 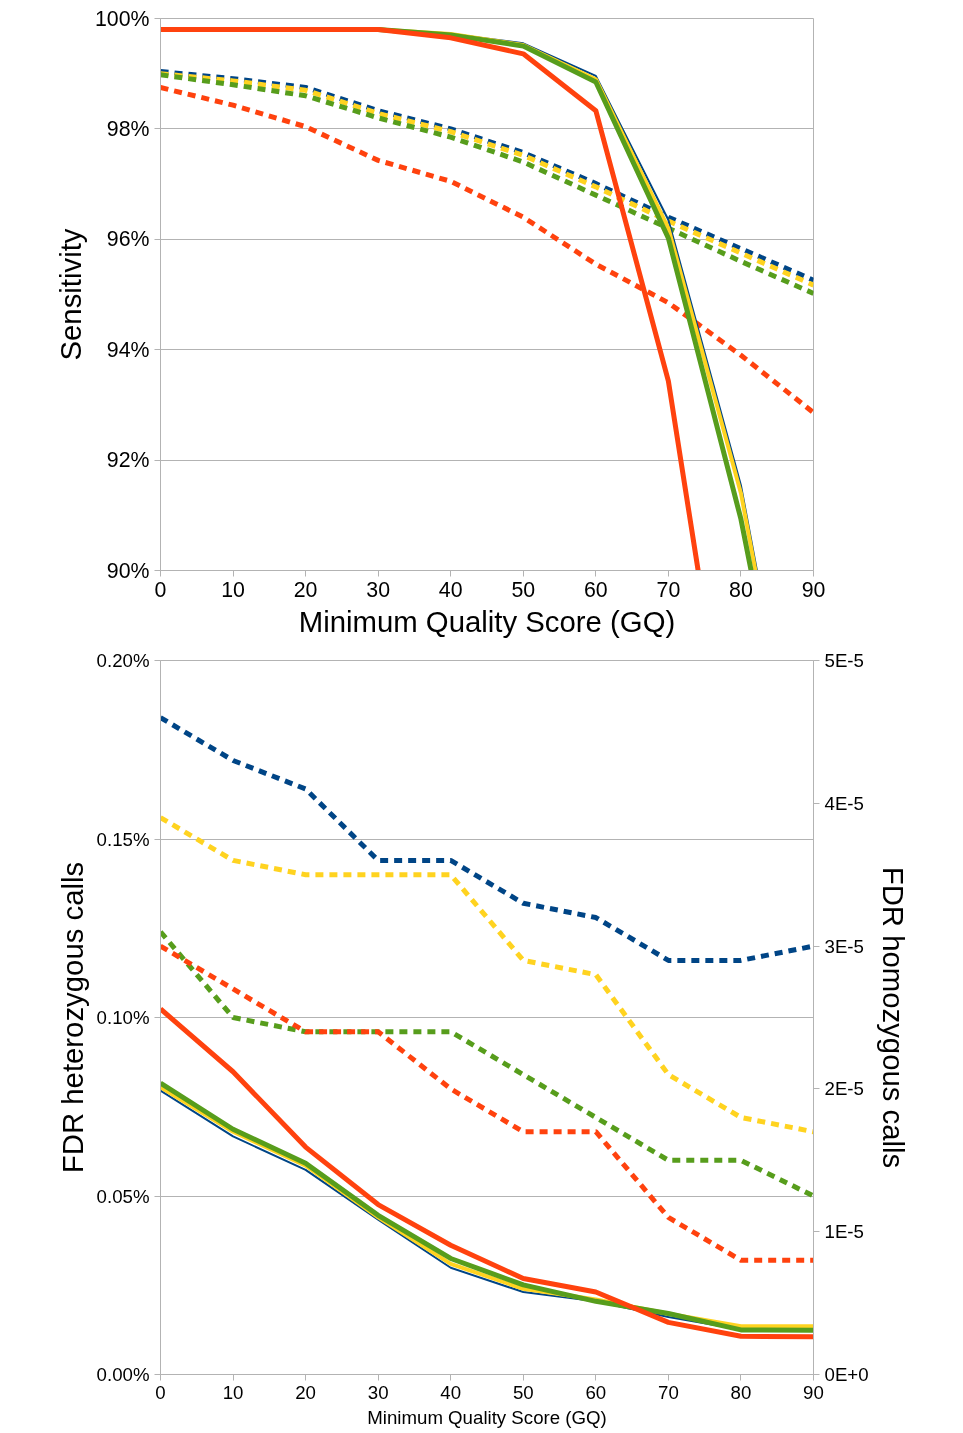 I want to click on y-tick-label: 90%, so click(x=128, y=570).